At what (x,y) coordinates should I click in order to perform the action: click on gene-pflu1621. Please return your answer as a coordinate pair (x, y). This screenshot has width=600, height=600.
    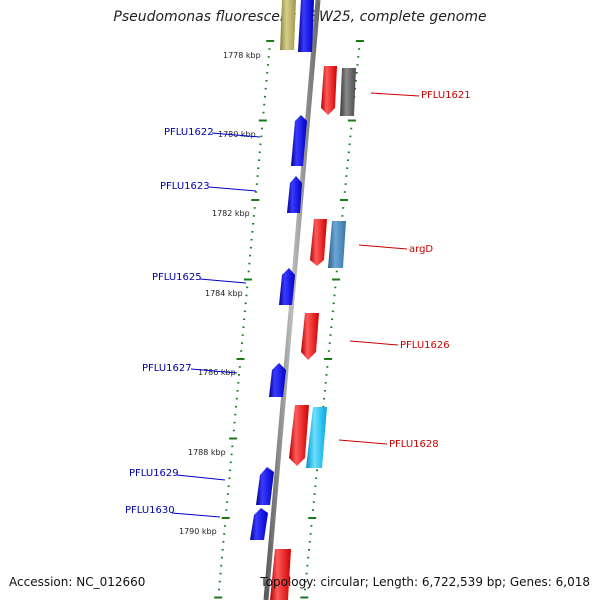
    Looking at the image, I should click on (329, 90).